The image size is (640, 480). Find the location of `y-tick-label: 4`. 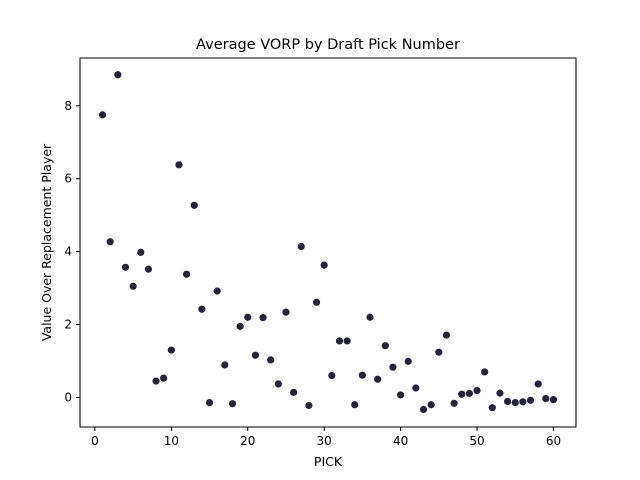

y-tick-label: 4 is located at coordinates (68, 252).